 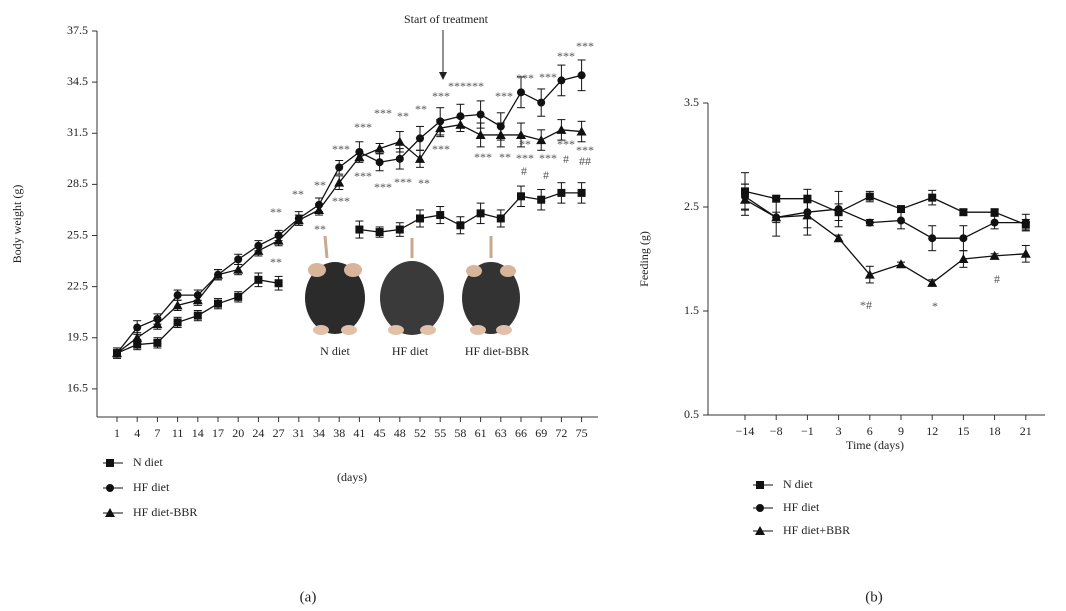 What do you see at coordinates (935, 306) in the screenshot?
I see `significance-mark: *` at bounding box center [935, 306].